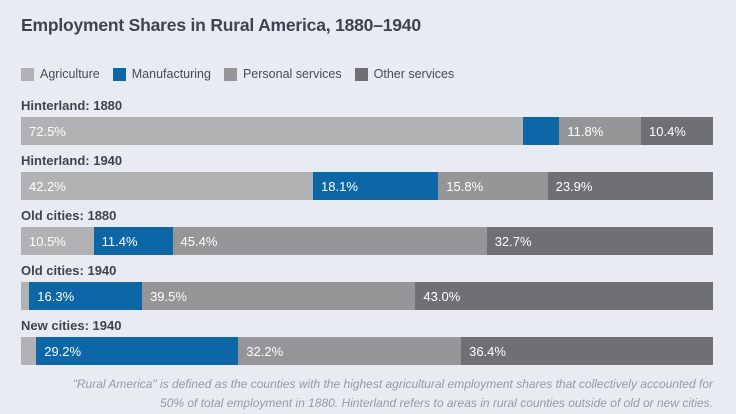 The width and height of the screenshot is (736, 414). I want to click on bar-segment: 36.4%, so click(587, 351).